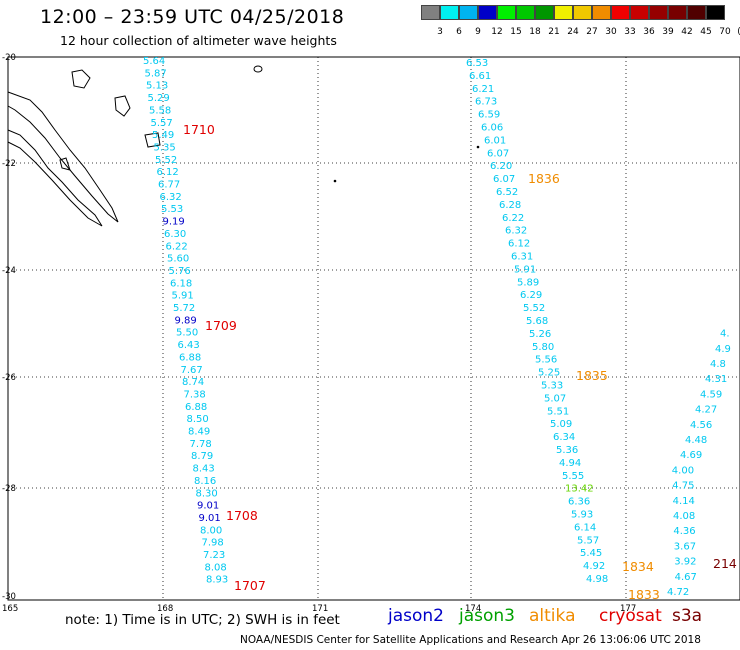  I want to click on lat-label: -28, so click(9, 489).